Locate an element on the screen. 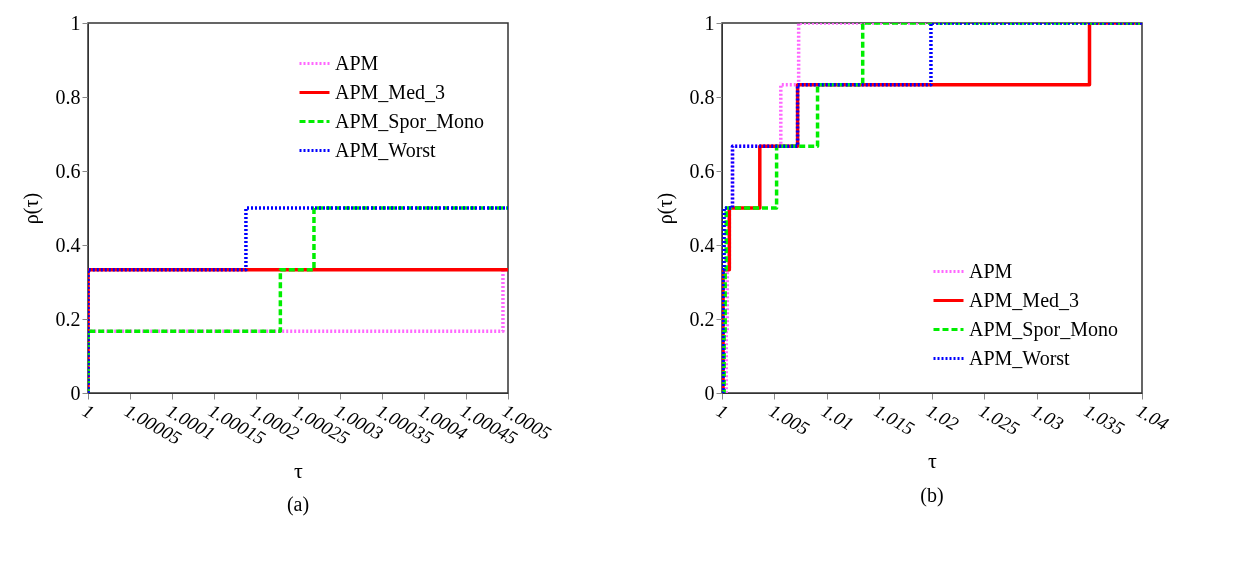 Image resolution: width=1242 pixels, height=586 pixels. text: (a) is located at coordinates (298, 505).